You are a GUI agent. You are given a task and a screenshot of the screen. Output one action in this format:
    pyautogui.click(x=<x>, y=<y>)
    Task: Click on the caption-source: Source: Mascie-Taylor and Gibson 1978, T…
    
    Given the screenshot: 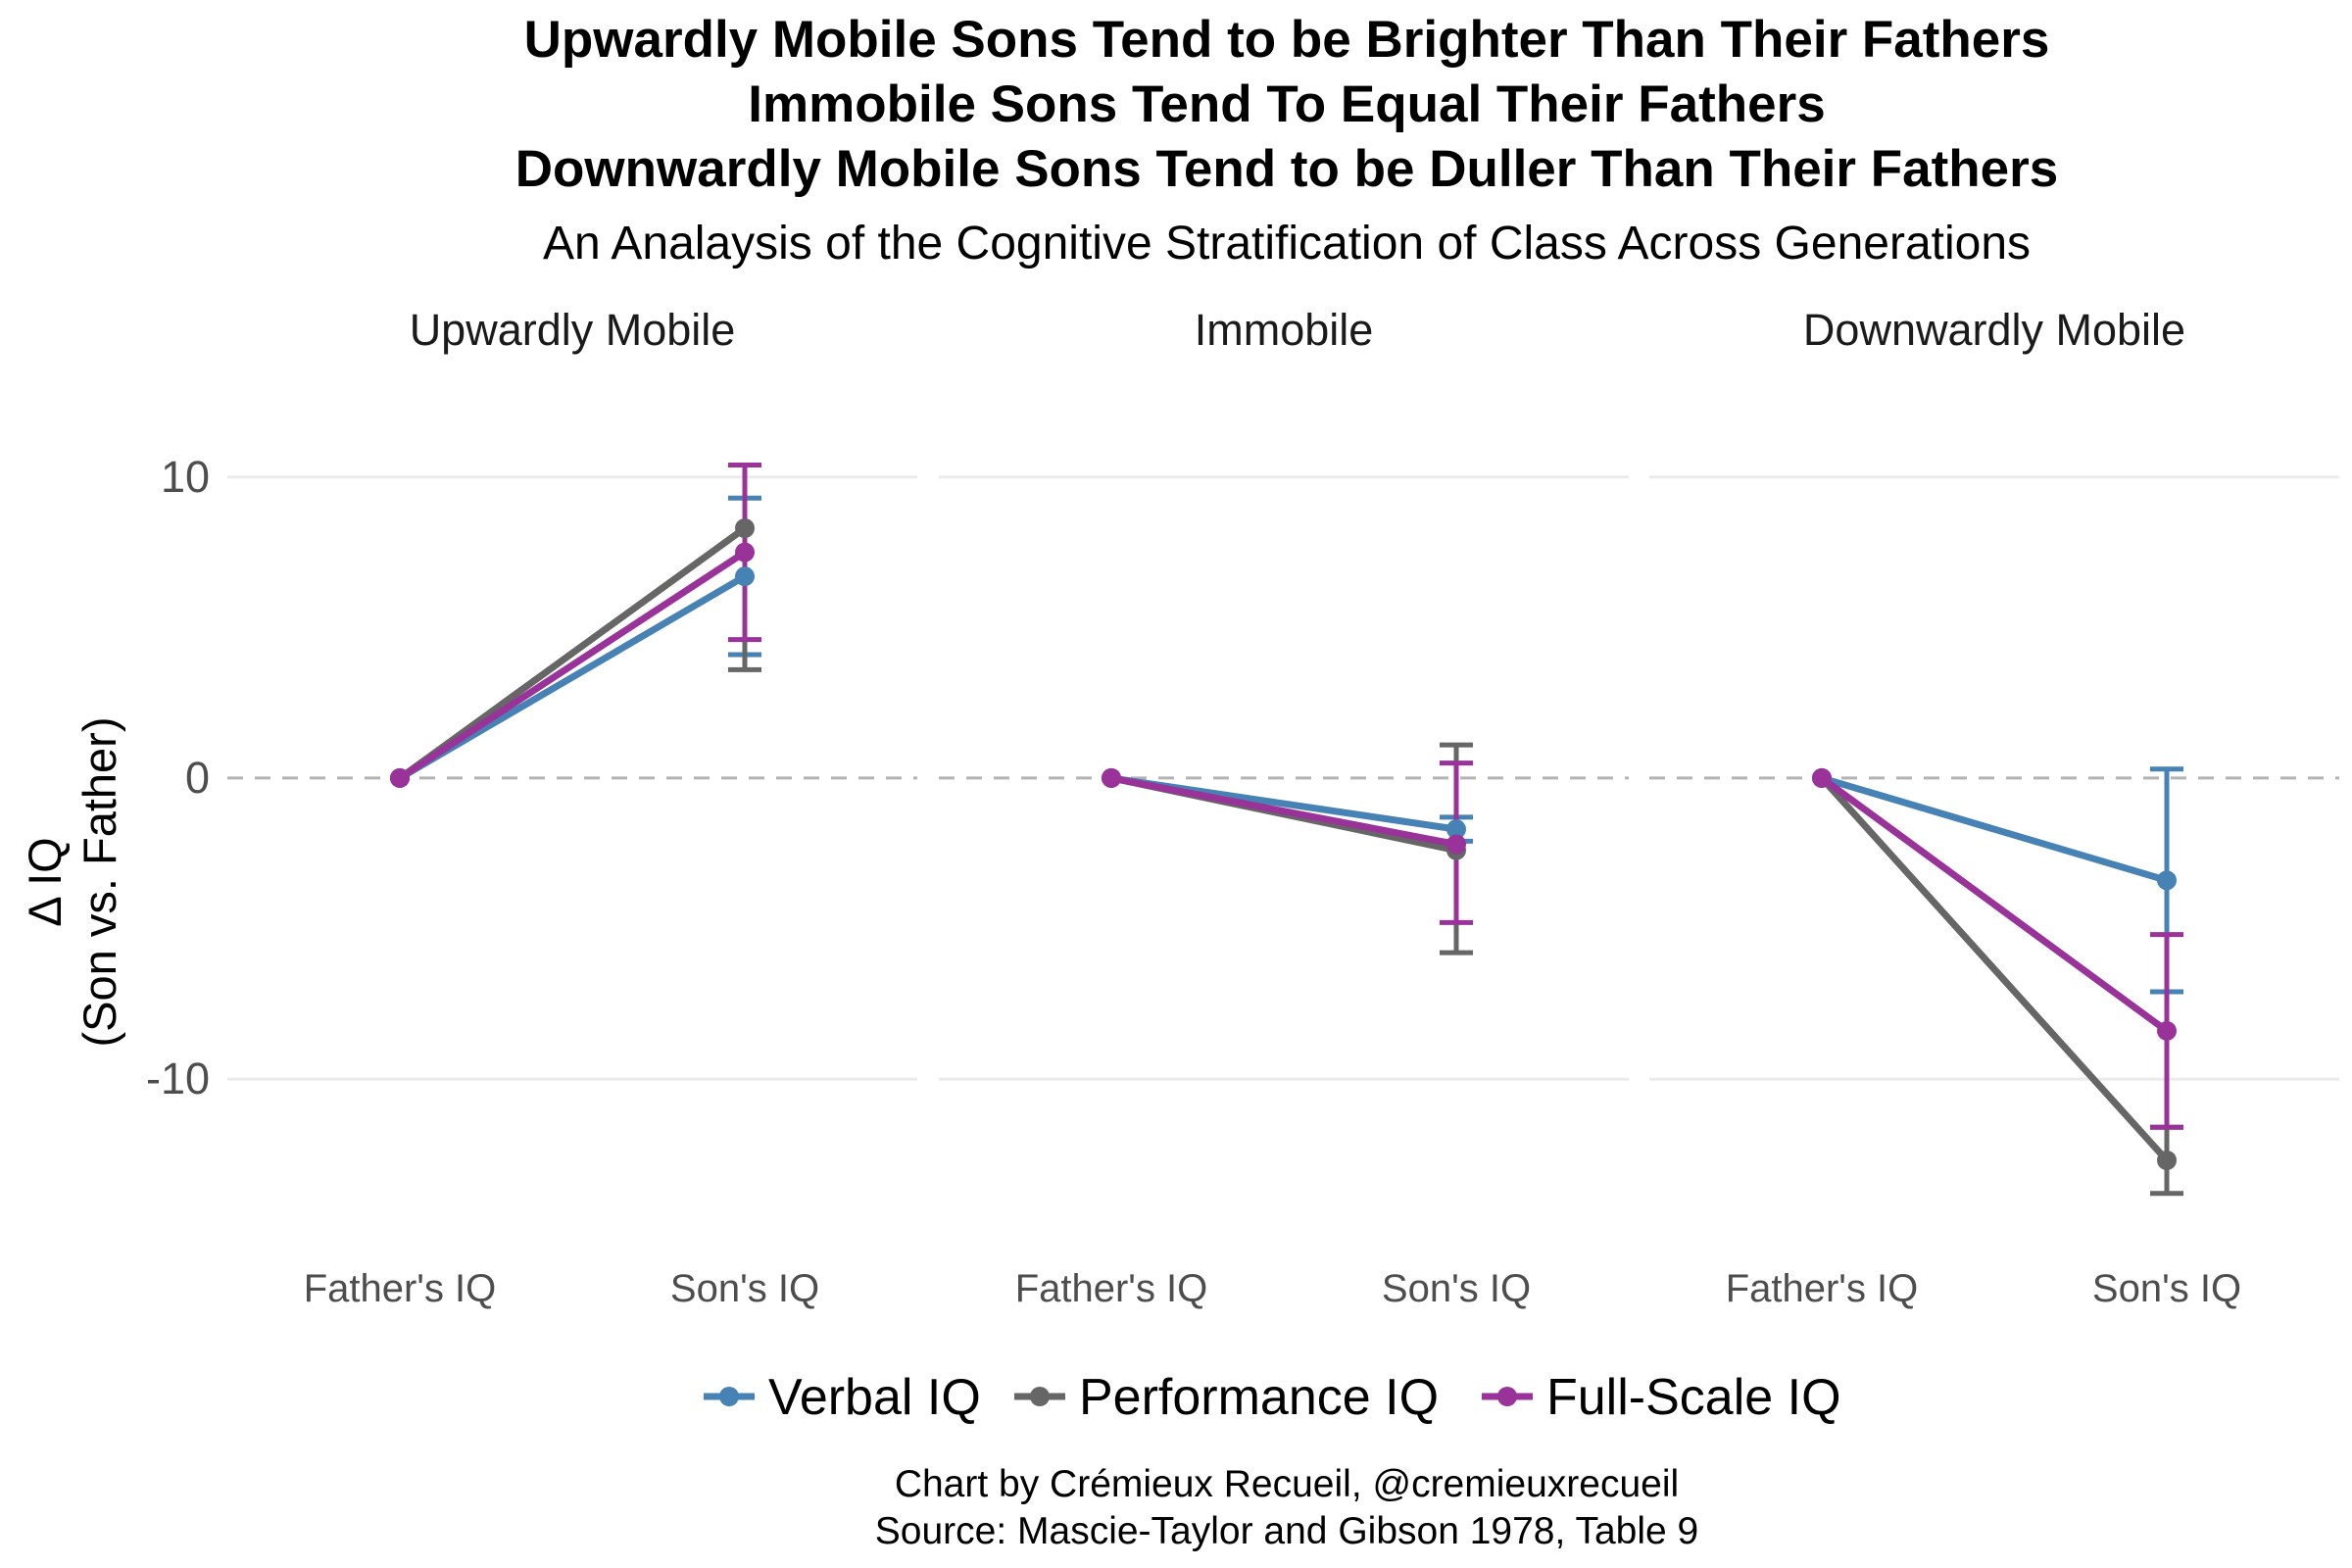 What is the action you would take?
    pyautogui.click(x=1286, y=1531)
    